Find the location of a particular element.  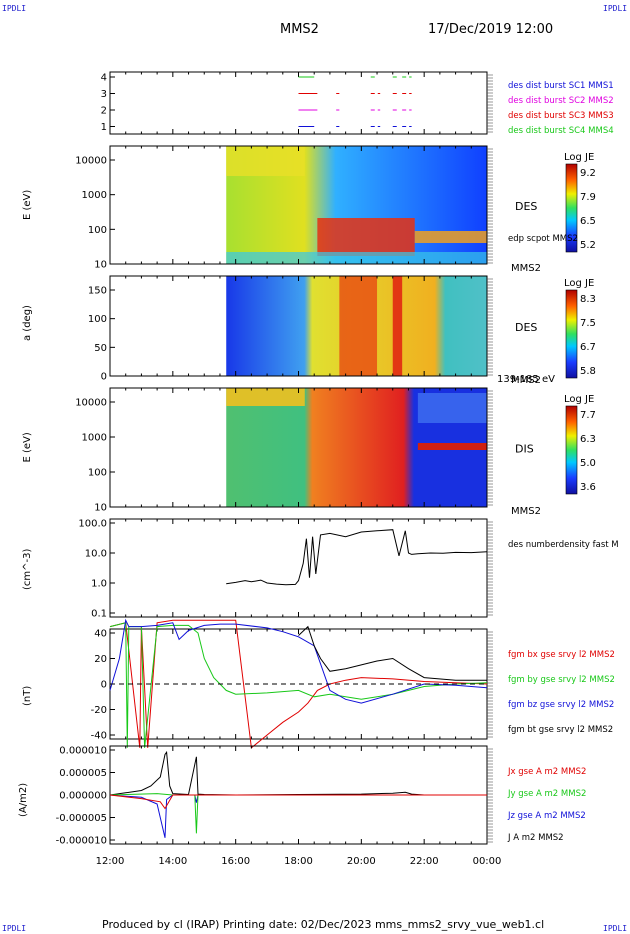

fgm-legend-3: fgm bt gse srvy l2 MMS2 is located at coordinates (560, 730).